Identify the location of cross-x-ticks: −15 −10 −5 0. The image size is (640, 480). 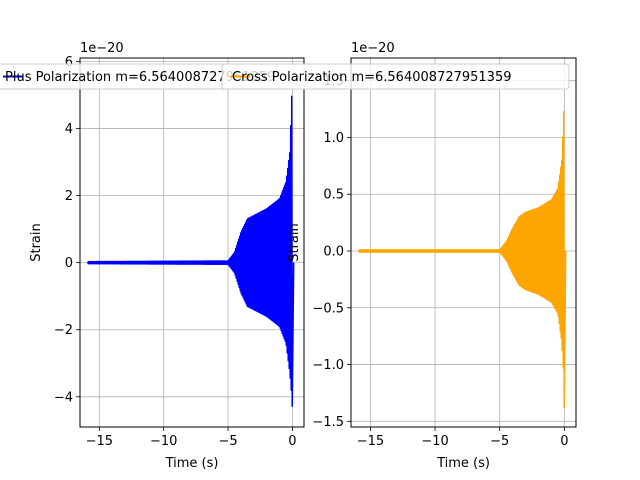
(463, 438).